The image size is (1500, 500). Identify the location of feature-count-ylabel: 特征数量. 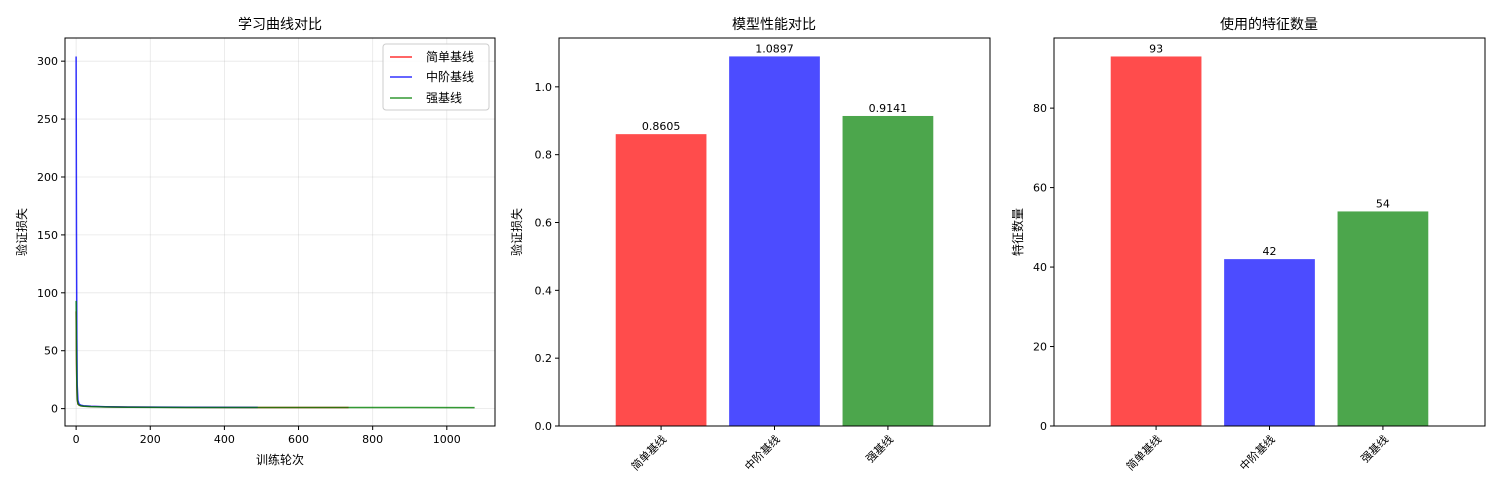
(1017, 232).